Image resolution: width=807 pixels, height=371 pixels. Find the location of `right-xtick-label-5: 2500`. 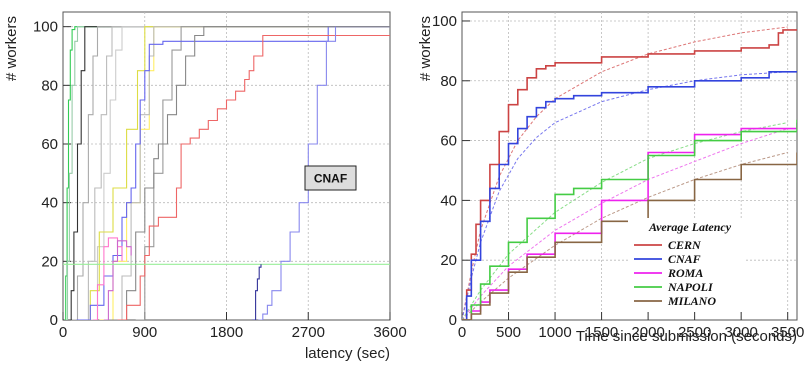

right-xtick-label-5: 2500 is located at coordinates (694, 332).